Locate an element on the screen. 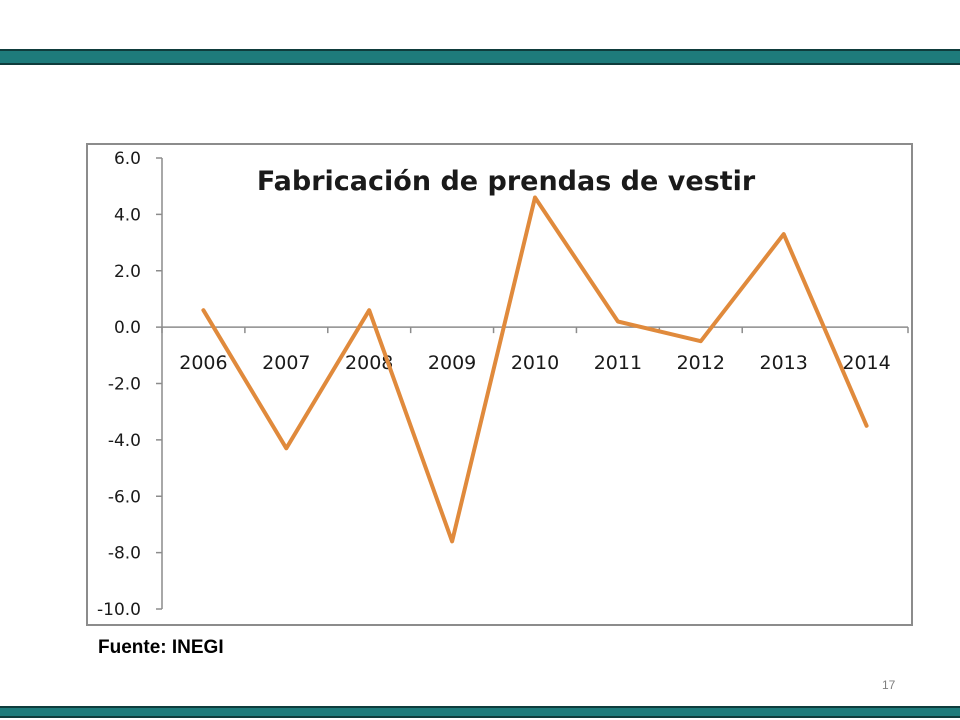  x-tick-label: 2007 is located at coordinates (286, 363).